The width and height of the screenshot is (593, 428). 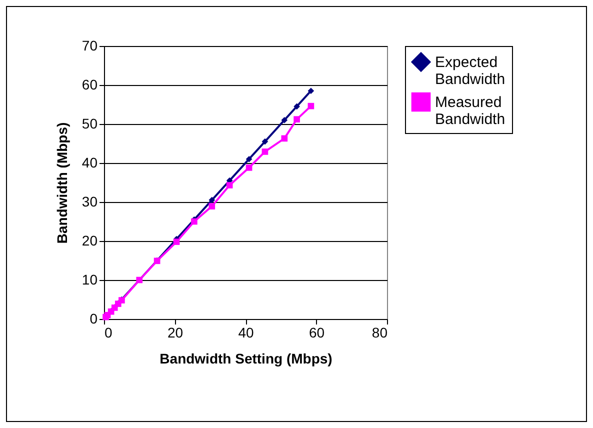 What do you see at coordinates (470, 71) in the screenshot?
I see `legend-label: Expected Bandwidth` at bounding box center [470, 71].